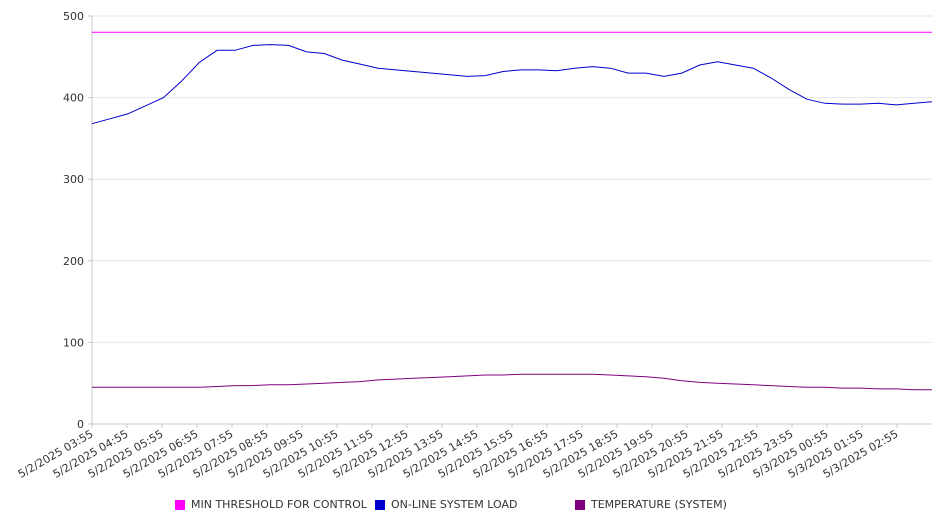 The image size is (946, 526). I want to click on legend-swatch-online-system-load, so click(380, 504).